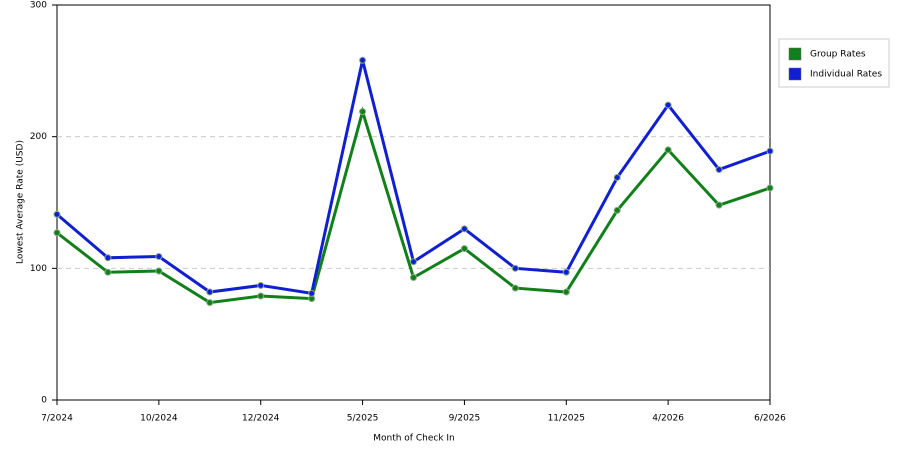 This screenshot has width=900, height=454. What do you see at coordinates (838, 55) in the screenshot?
I see `legend-label: Group Rates` at bounding box center [838, 55].